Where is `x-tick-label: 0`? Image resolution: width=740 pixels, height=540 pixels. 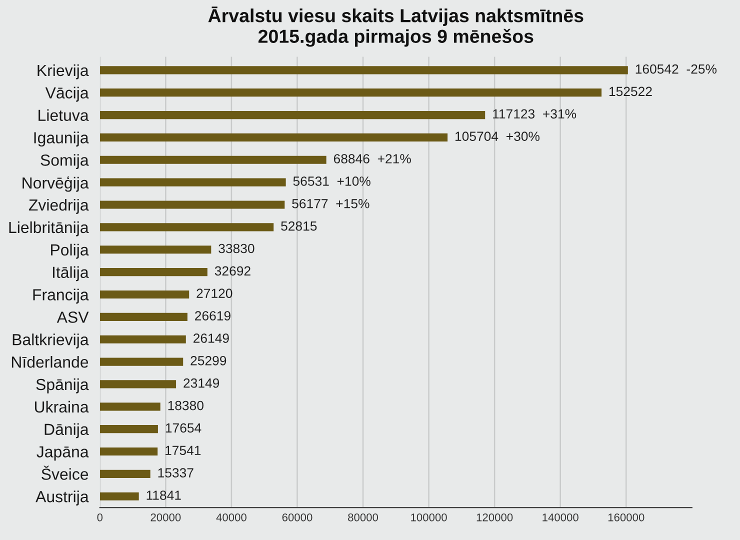
x-tick-label: 0 is located at coordinates (100, 517).